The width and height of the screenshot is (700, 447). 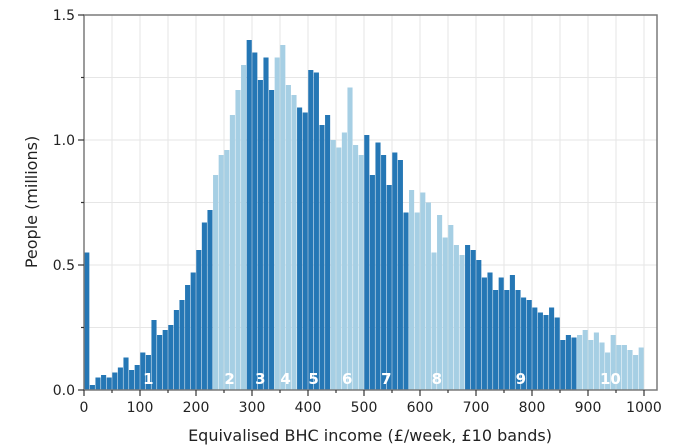 I want to click on decile-label: 10, so click(x=610, y=379).